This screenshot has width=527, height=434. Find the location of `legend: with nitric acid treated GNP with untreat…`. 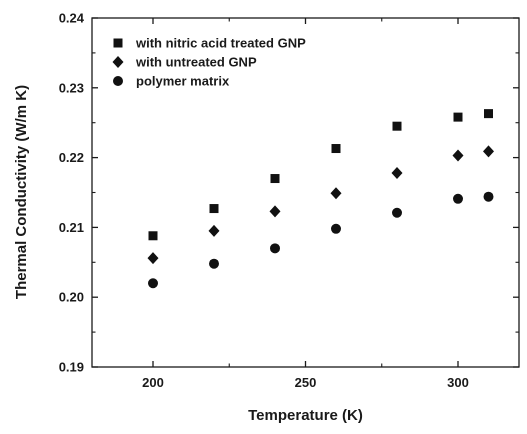

legend: with nitric acid treated GNP with untreat… is located at coordinates (209, 62).